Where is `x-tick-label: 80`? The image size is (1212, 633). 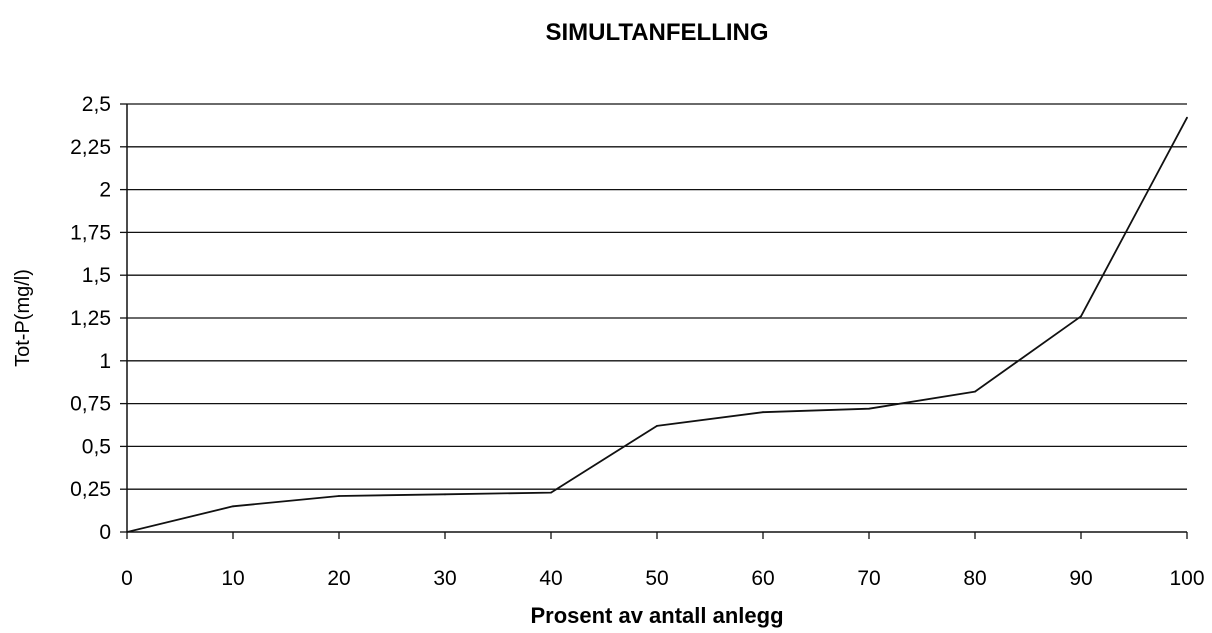 x-tick-label: 80 is located at coordinates (974, 578).